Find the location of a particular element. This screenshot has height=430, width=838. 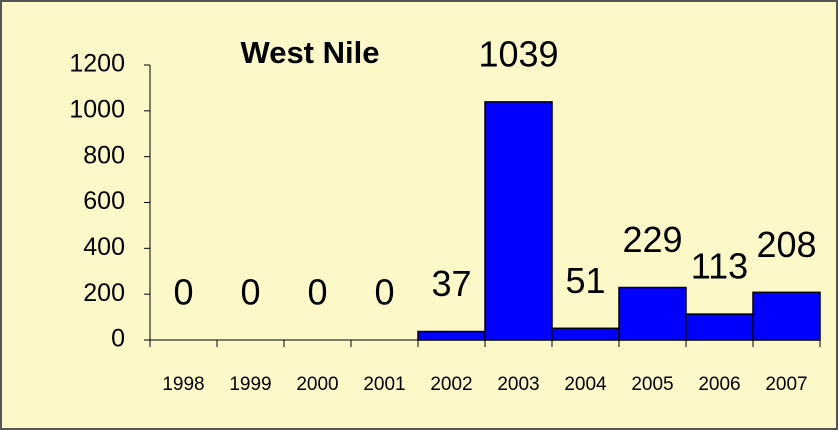

x-tick-label: 2003 is located at coordinates (518, 384).